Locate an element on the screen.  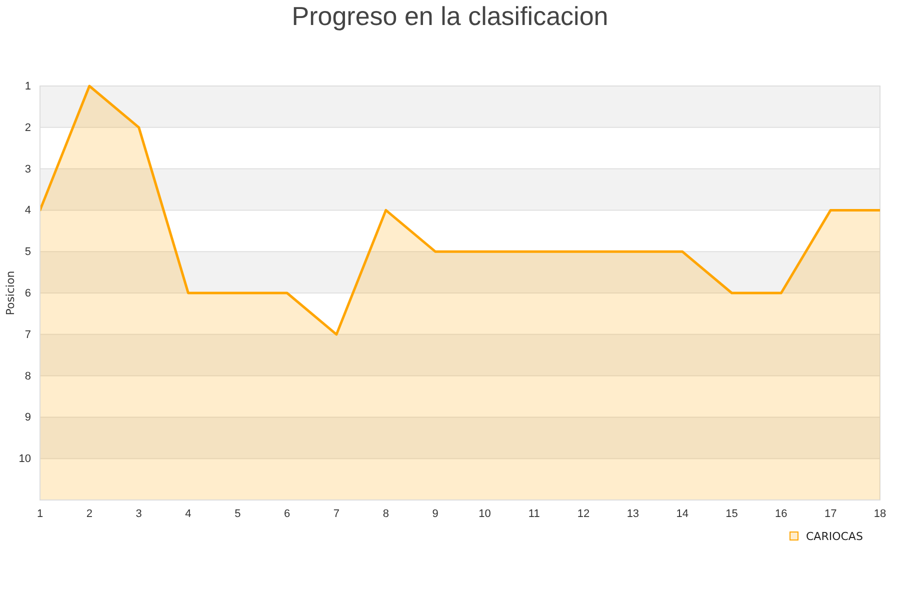
x-tick-label: 8 is located at coordinates (385, 514).